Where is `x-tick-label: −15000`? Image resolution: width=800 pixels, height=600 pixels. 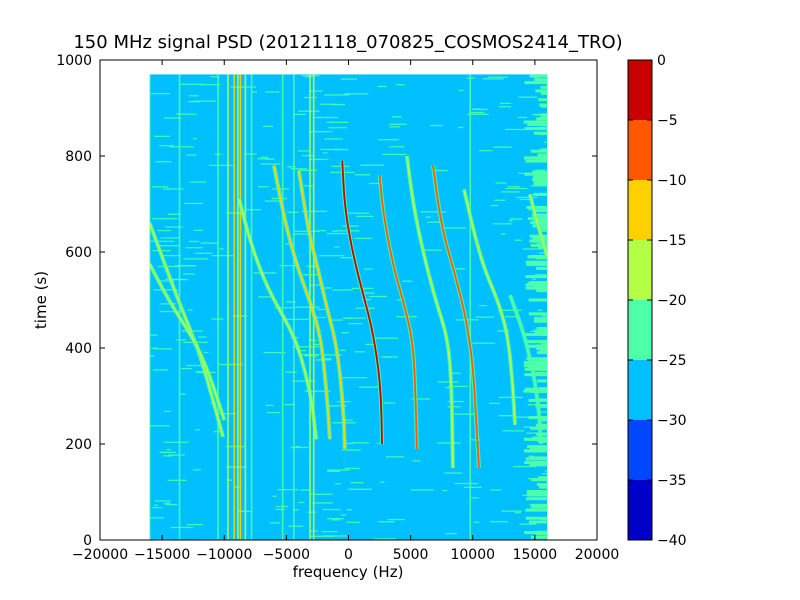 x-tick-label: −15000 is located at coordinates (162, 555).